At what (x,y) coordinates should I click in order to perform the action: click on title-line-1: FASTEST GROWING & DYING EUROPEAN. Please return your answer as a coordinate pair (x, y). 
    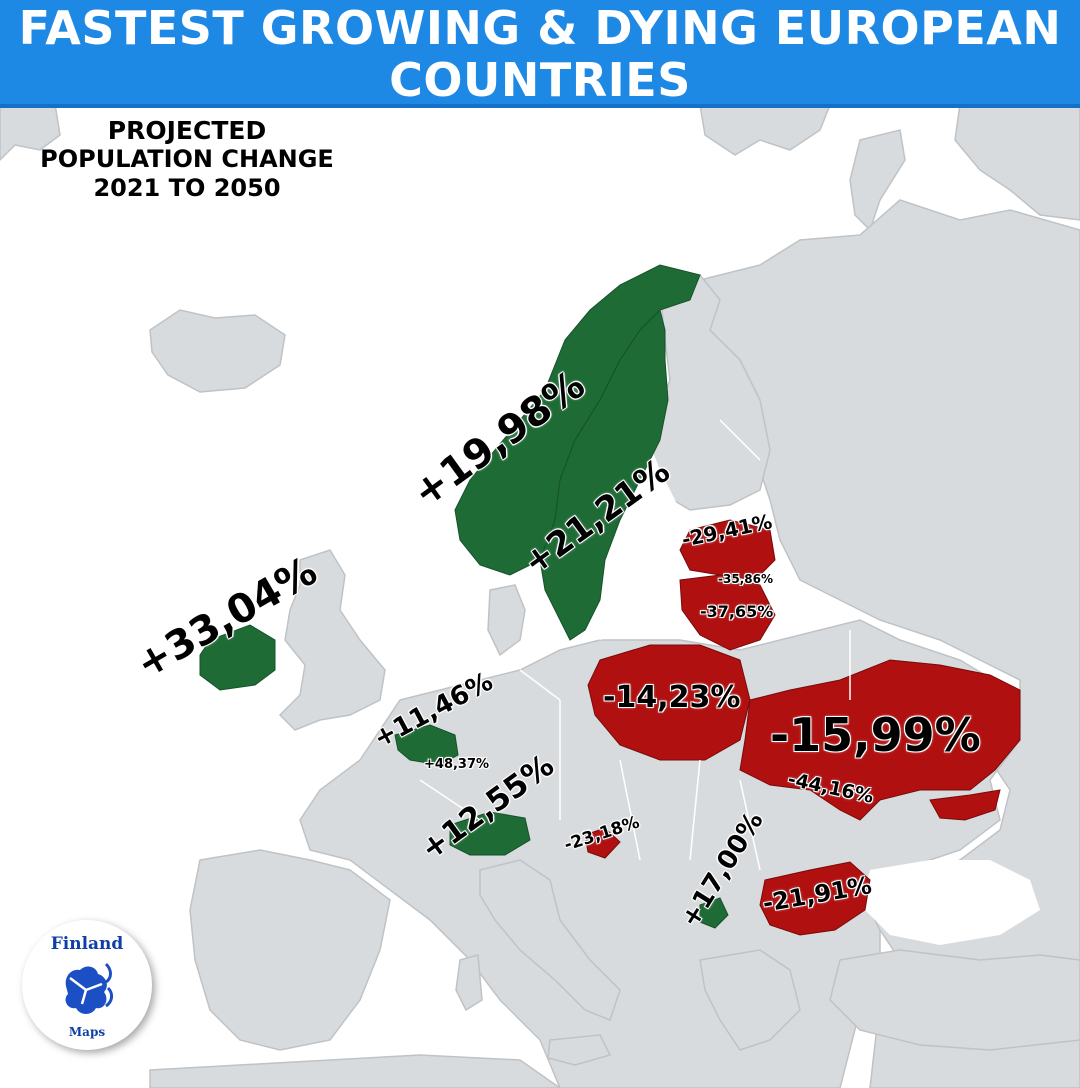
    Looking at the image, I should click on (540, 28).